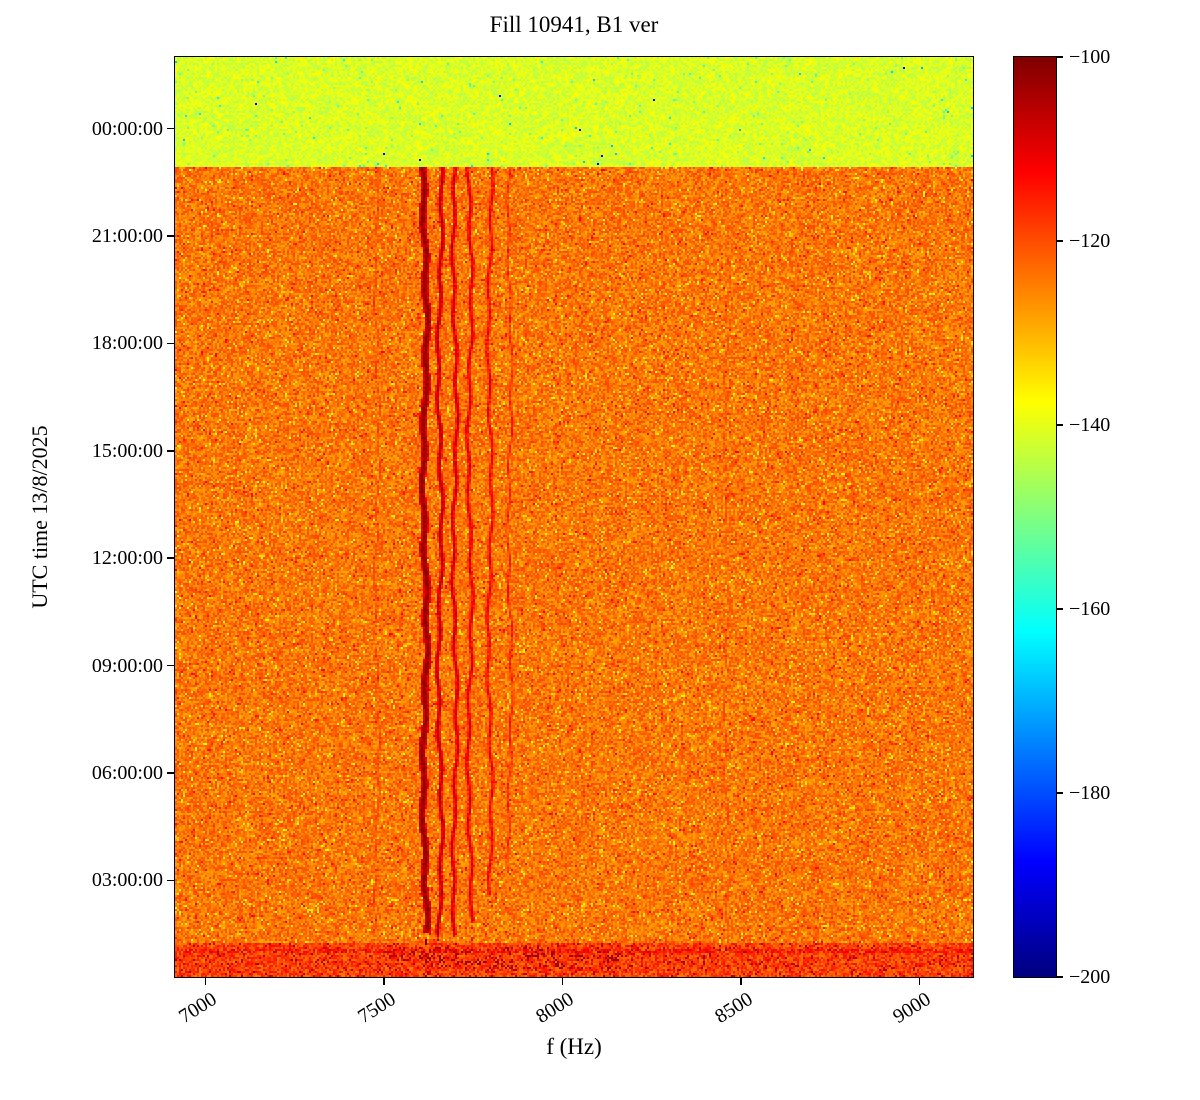  Describe the element at coordinates (1090, 57) in the screenshot. I see `colorbar-tick-label: −100` at that location.